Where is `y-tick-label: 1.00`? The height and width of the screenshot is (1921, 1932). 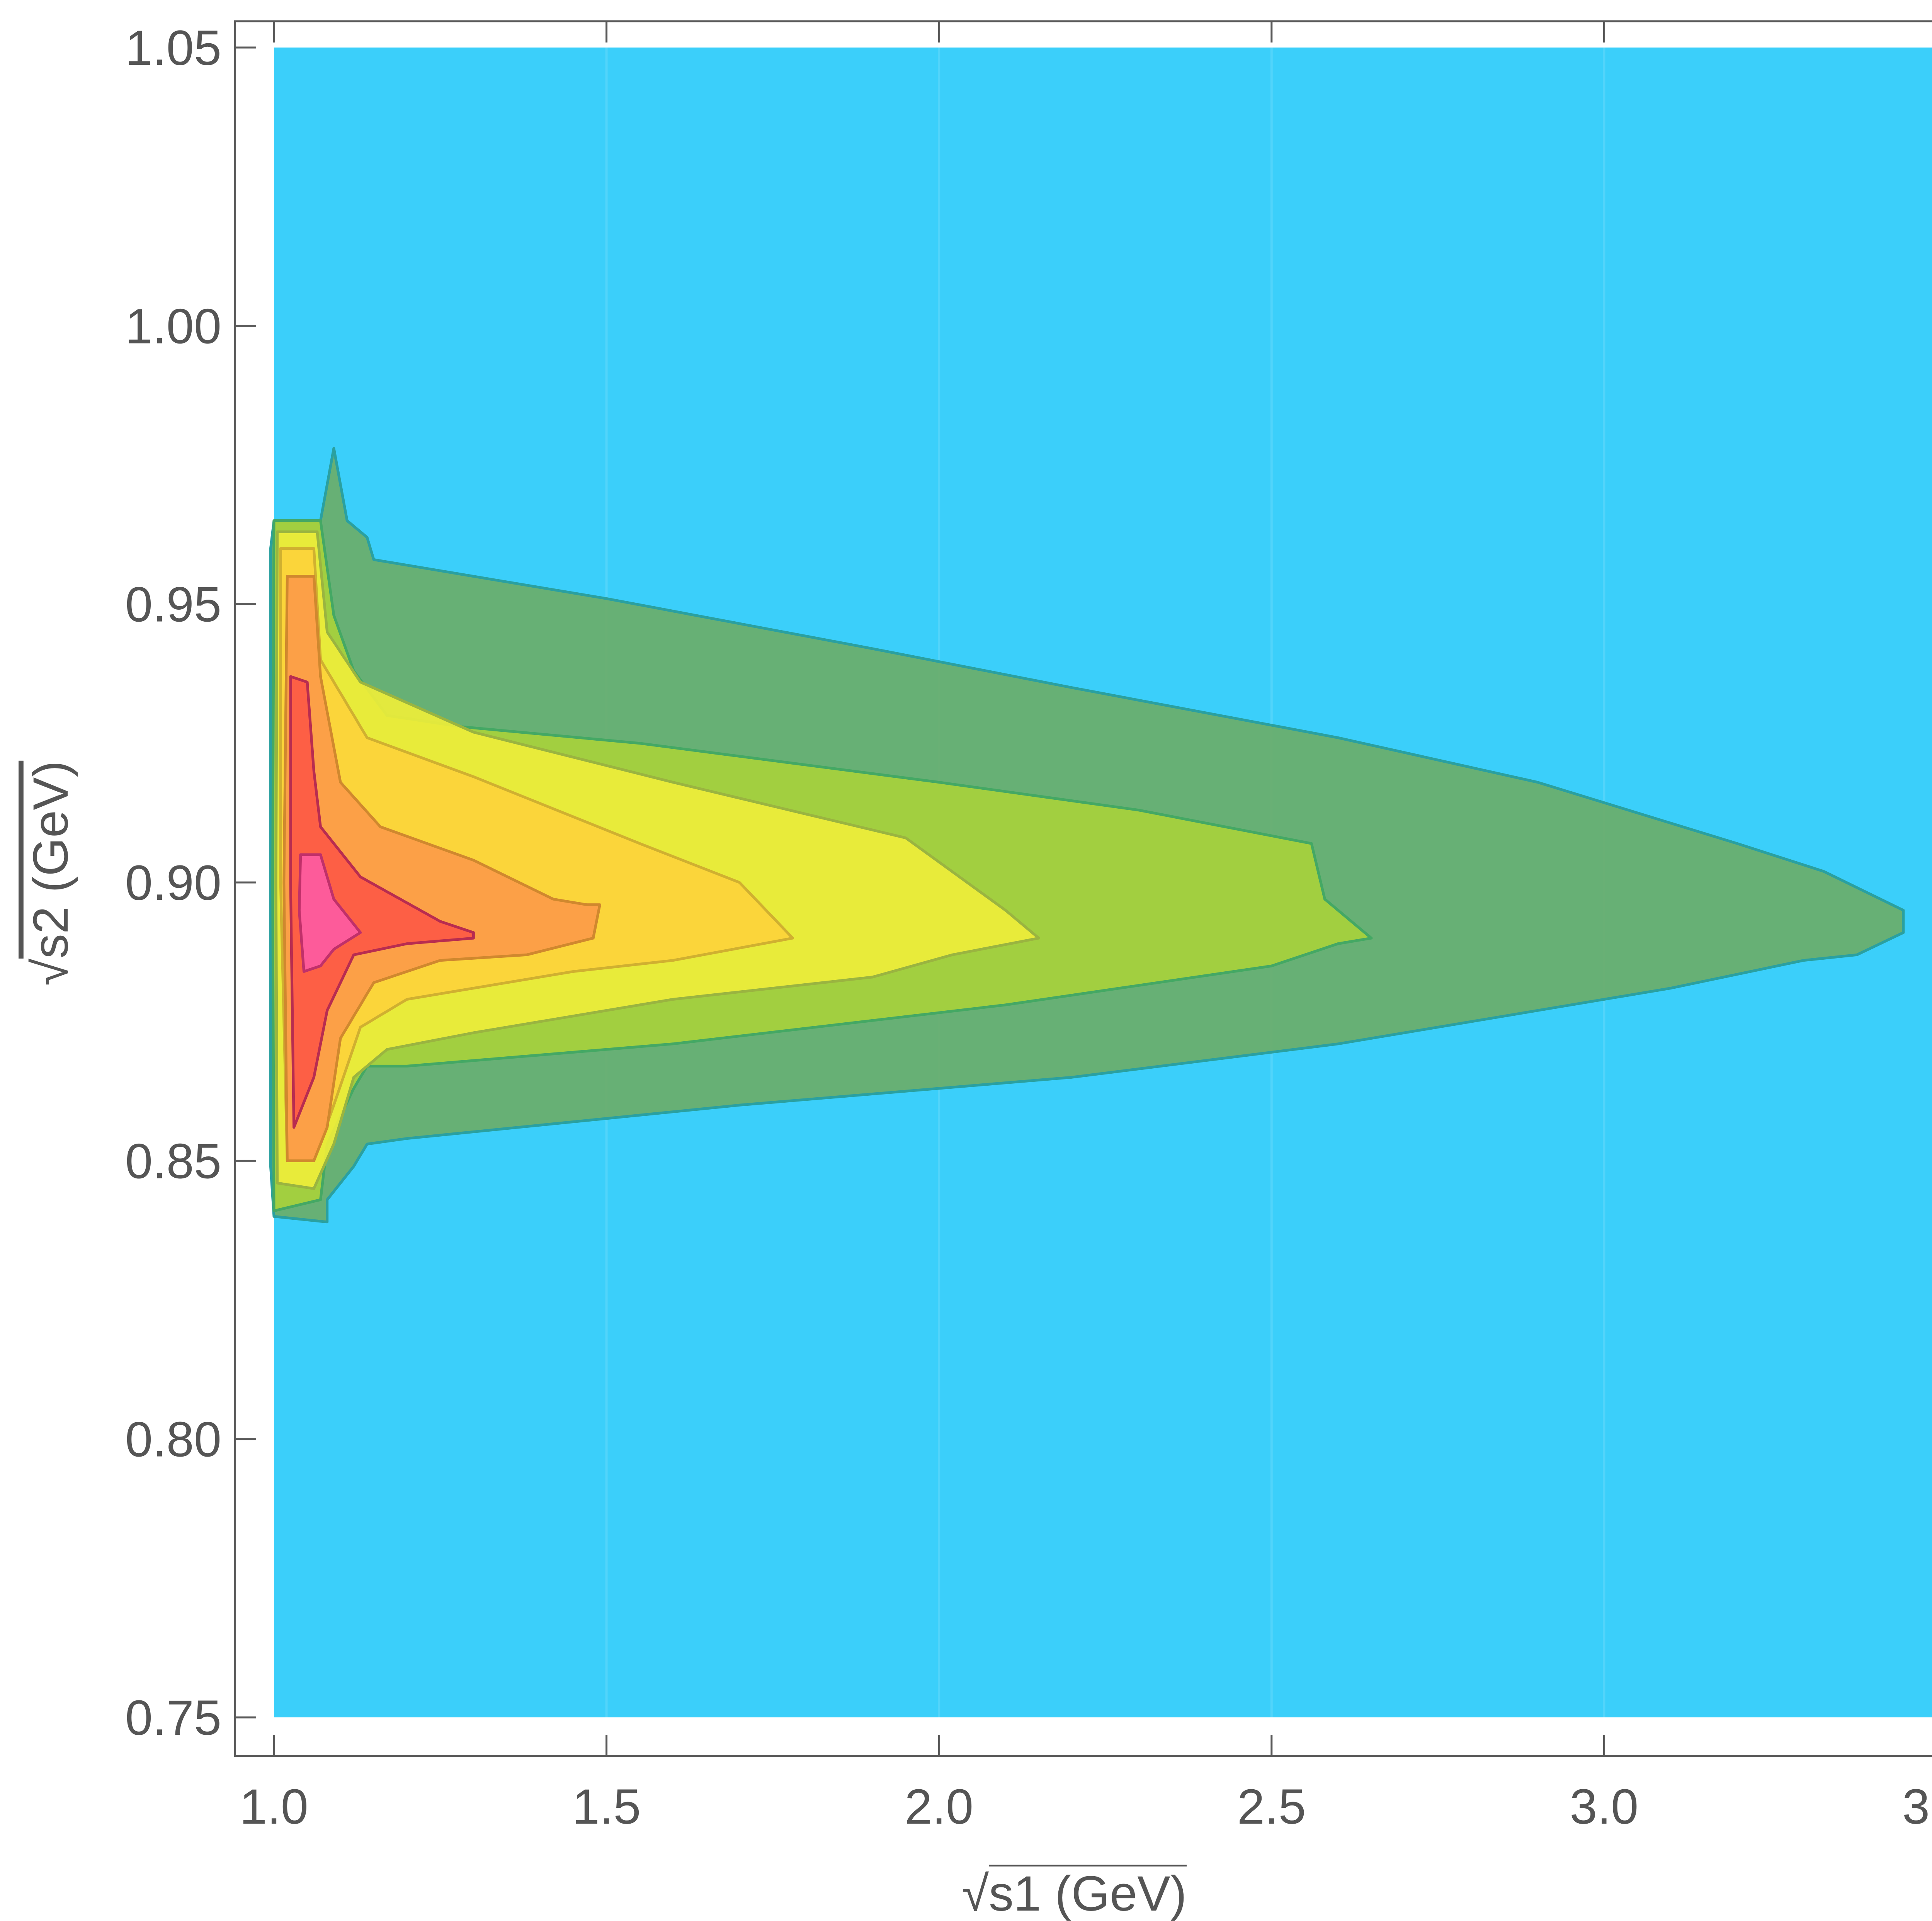
y-tick-label: 1.00 is located at coordinates (173, 326).